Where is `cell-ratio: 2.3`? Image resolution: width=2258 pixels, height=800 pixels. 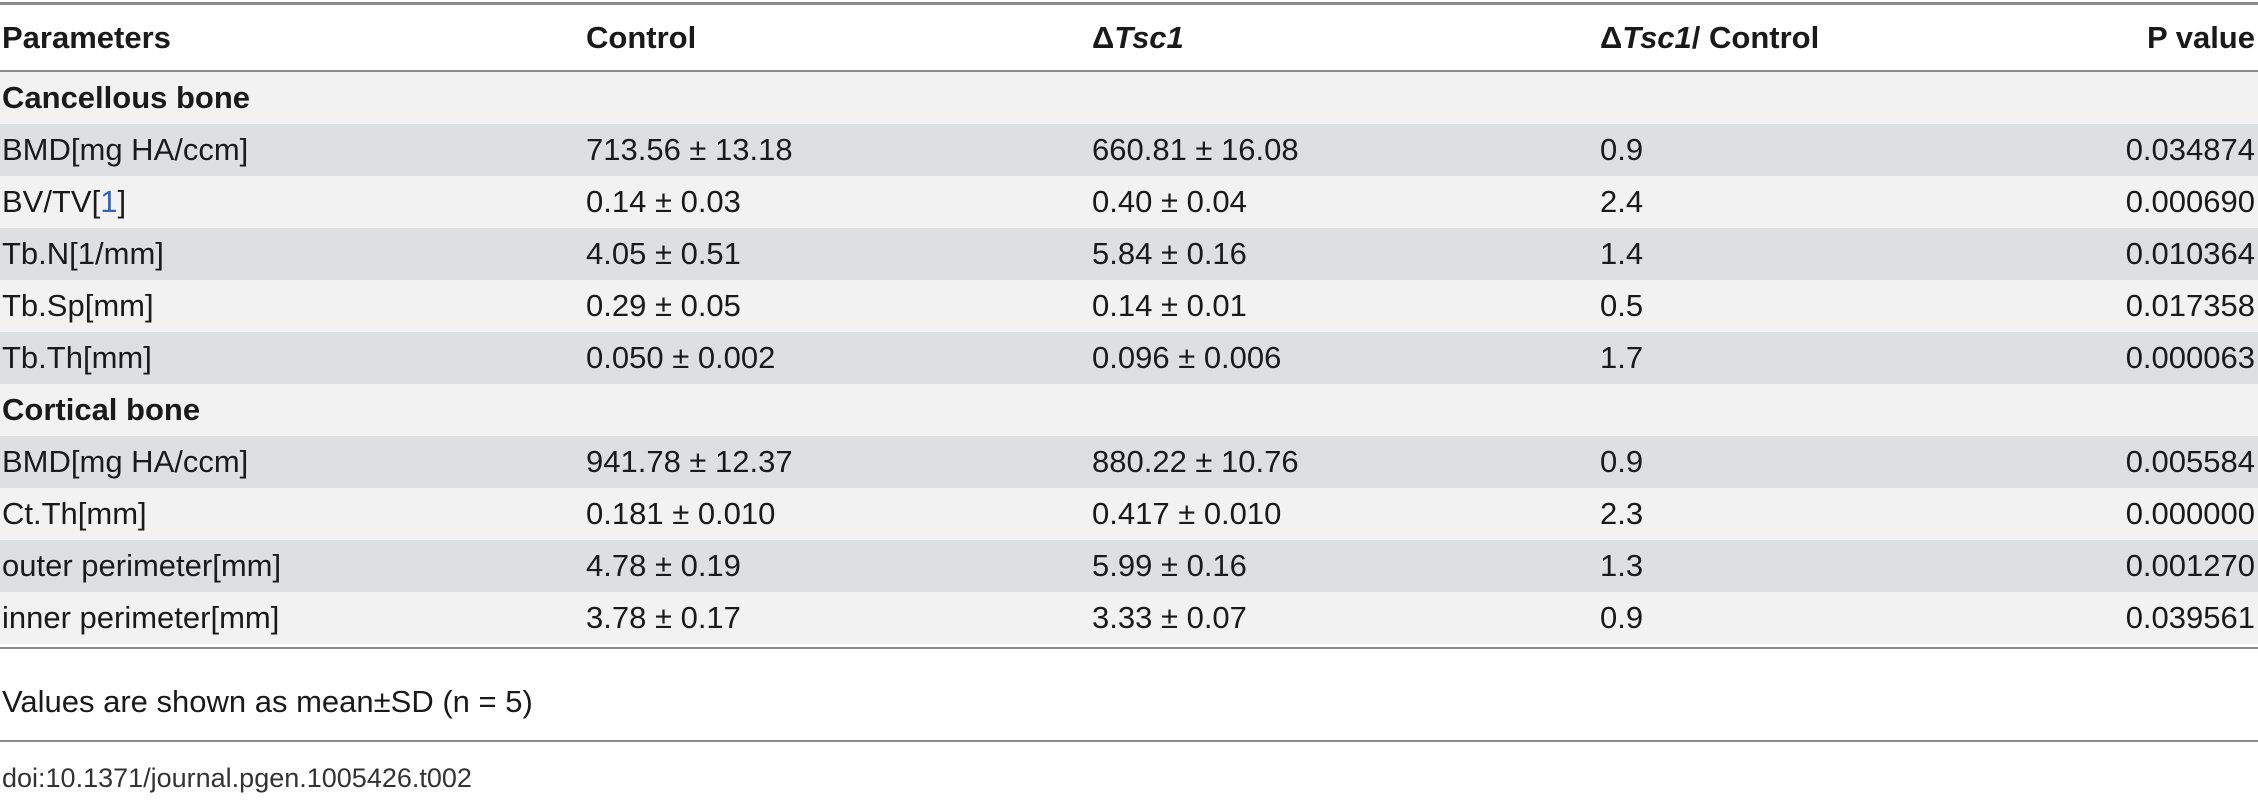 cell-ratio: 2.3 is located at coordinates (1622, 513).